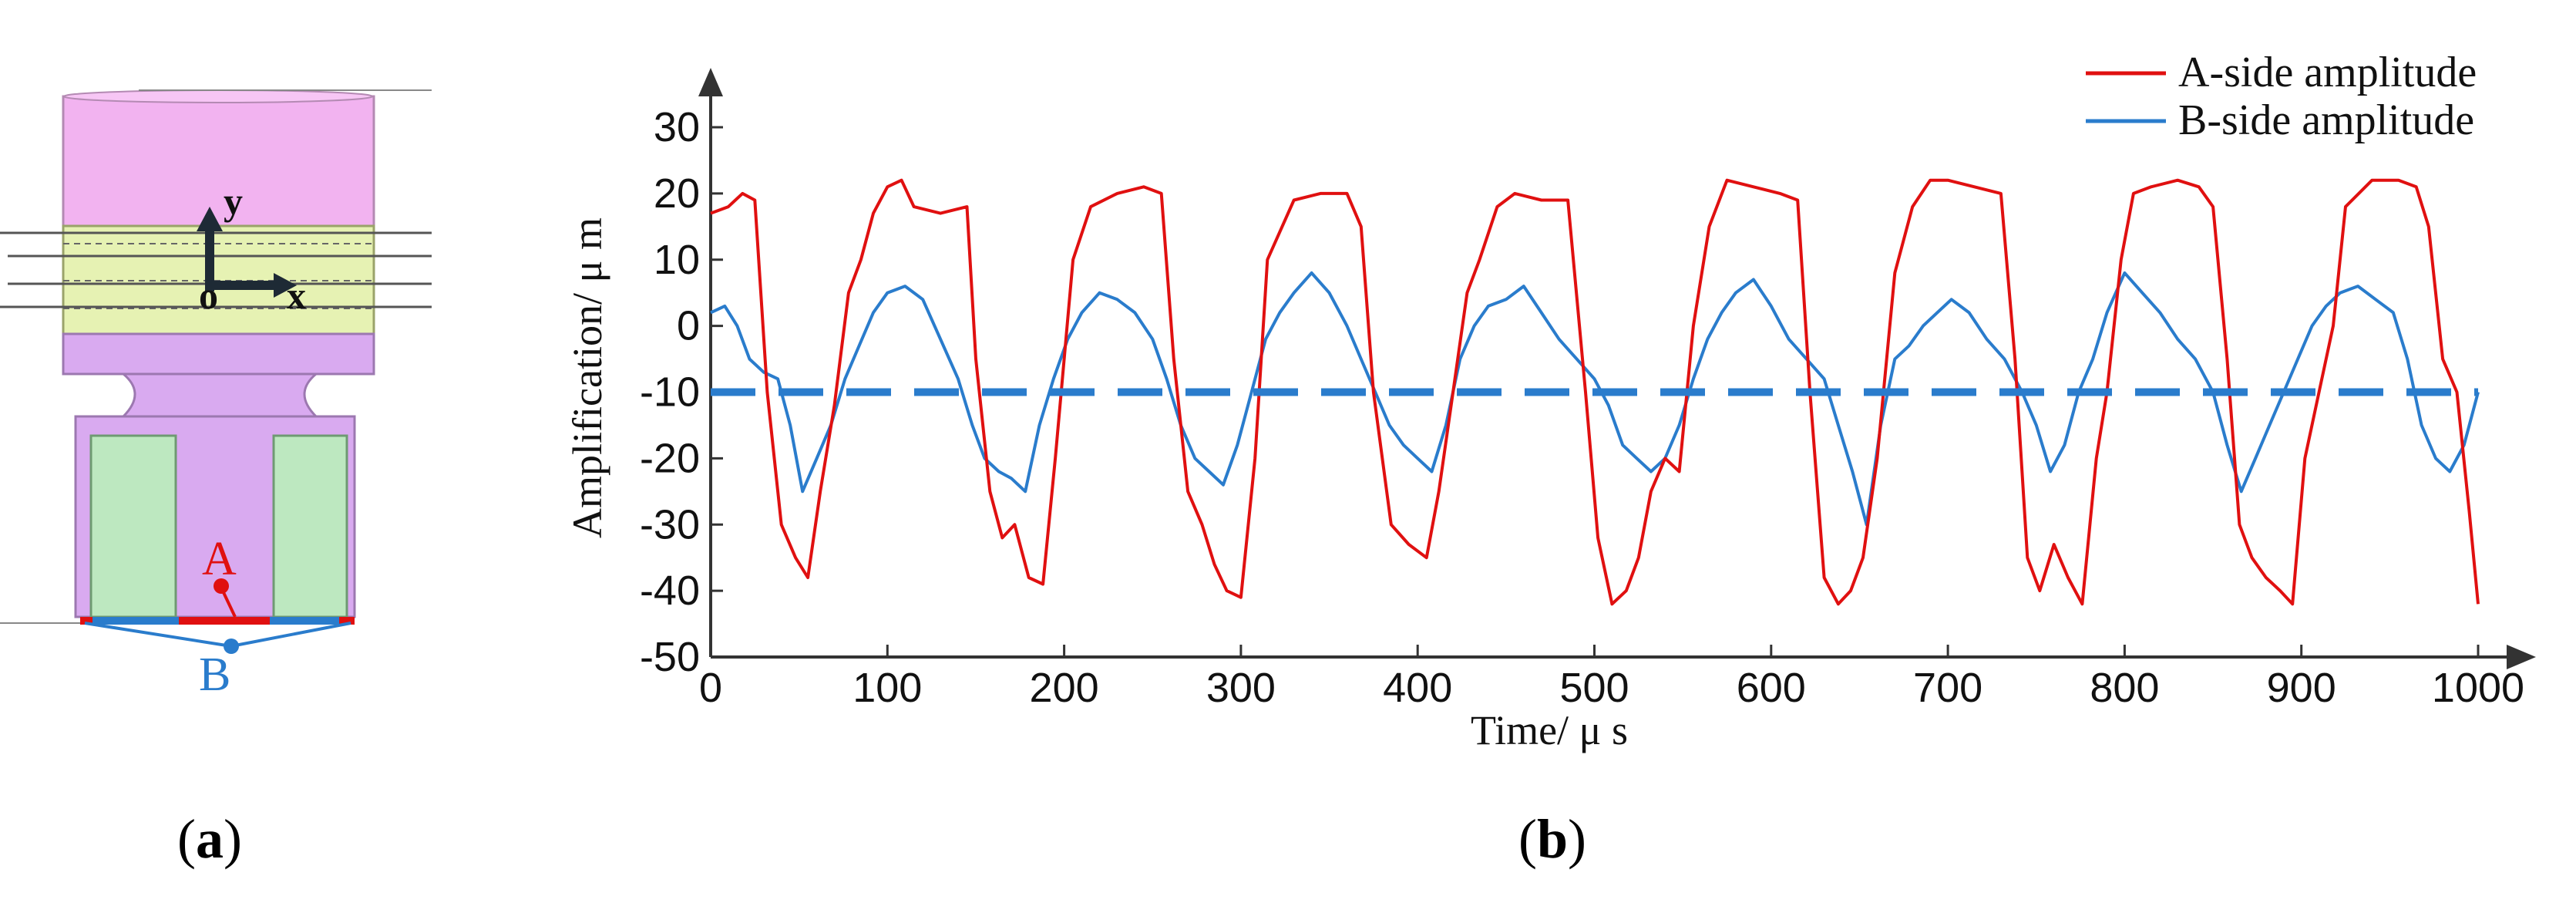 The image size is (2576, 903). I want to click on top-cylinder-cap, so click(218, 96).